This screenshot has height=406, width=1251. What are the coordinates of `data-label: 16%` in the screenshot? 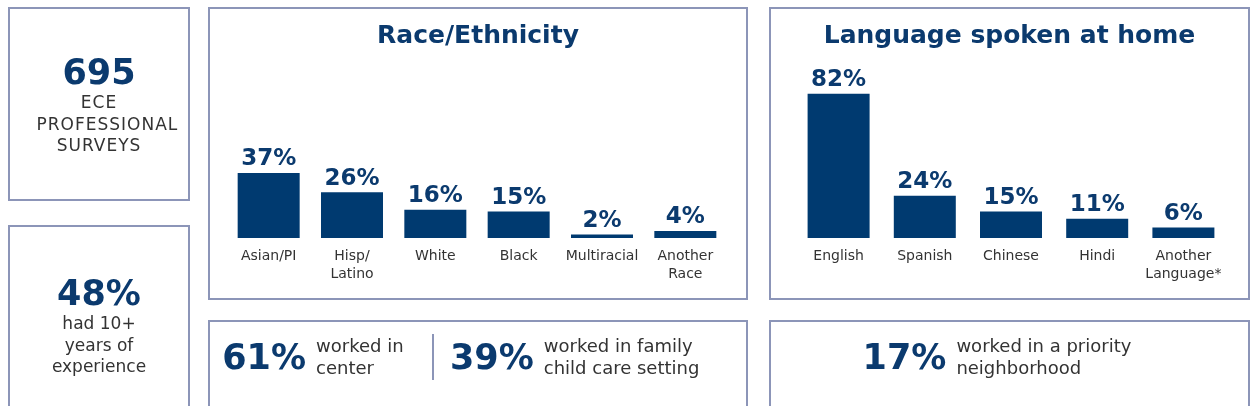 It's located at (435, 194).